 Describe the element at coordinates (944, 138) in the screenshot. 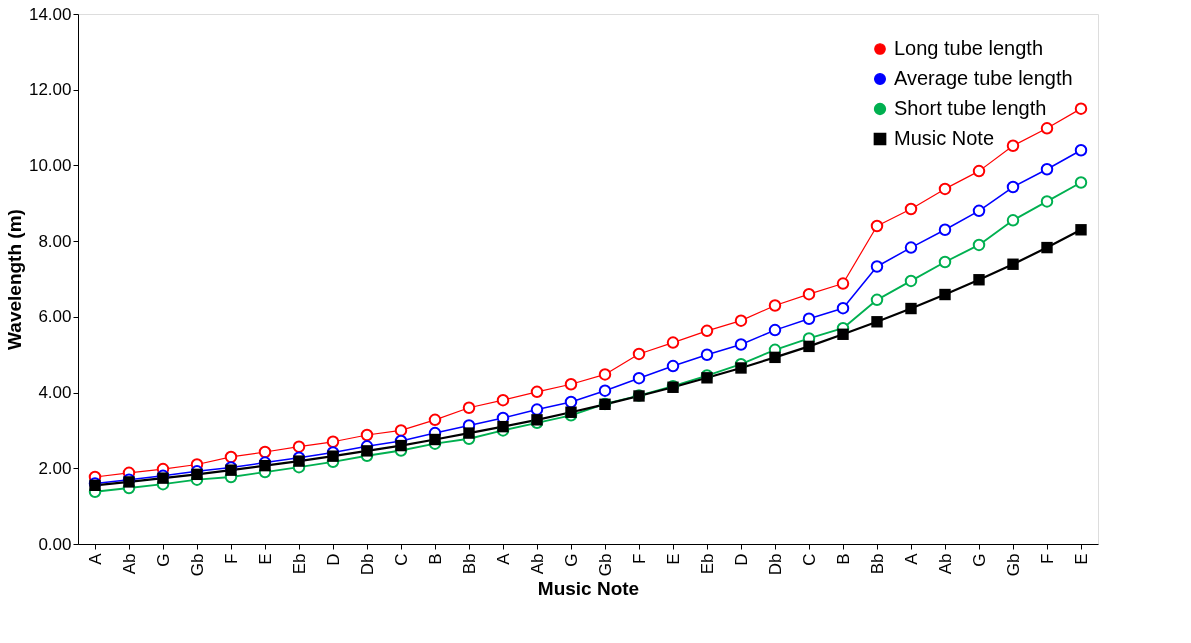

I see `legend-label: Music Note` at that location.